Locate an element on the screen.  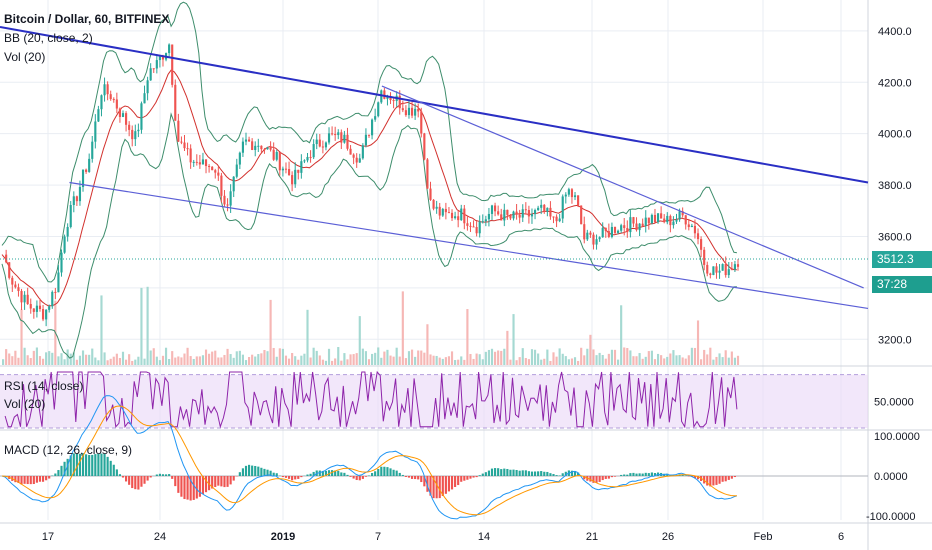
symbol-title: Bitcoin / Dollar, 60, BITFINEX is located at coordinates (87, 19).